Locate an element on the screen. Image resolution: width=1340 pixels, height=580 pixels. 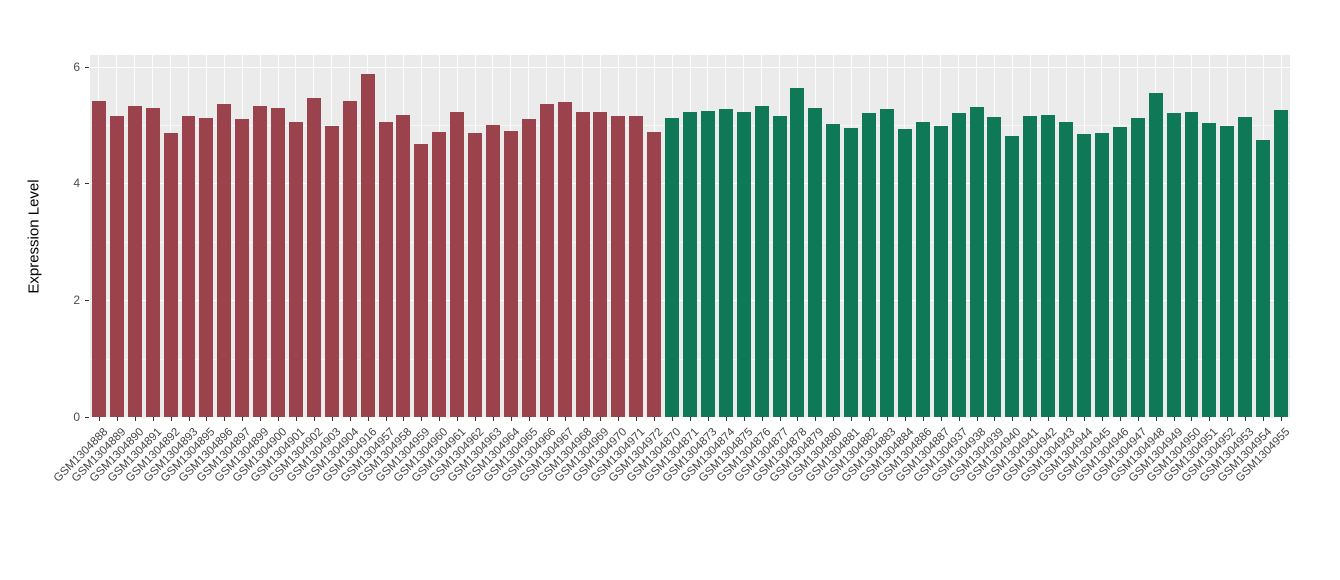
bar-GSM1304942 is located at coordinates (1048, 266).